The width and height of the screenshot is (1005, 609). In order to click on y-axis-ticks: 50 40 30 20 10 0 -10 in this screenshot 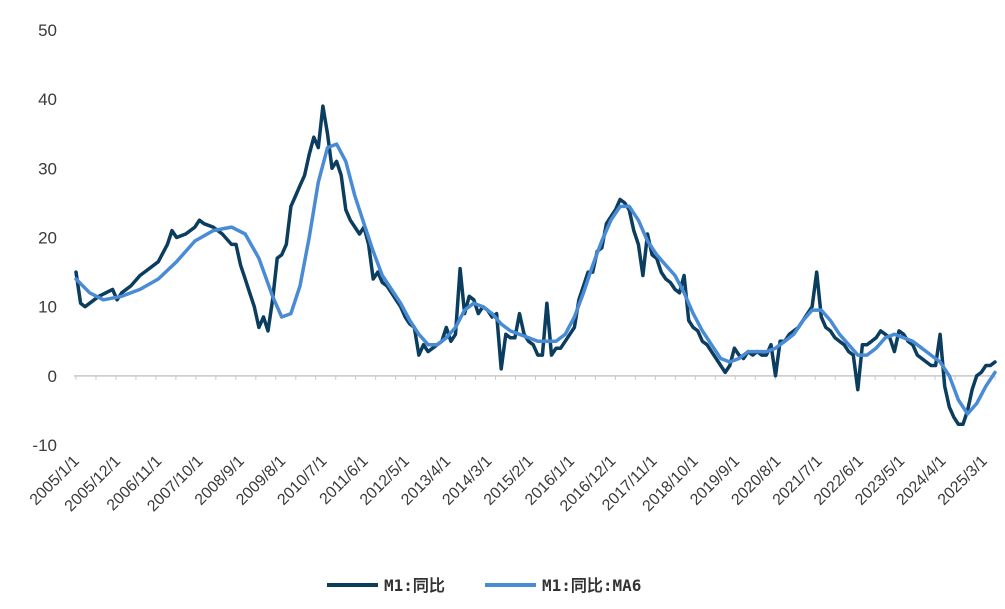, I will do `click(44, 238)`.